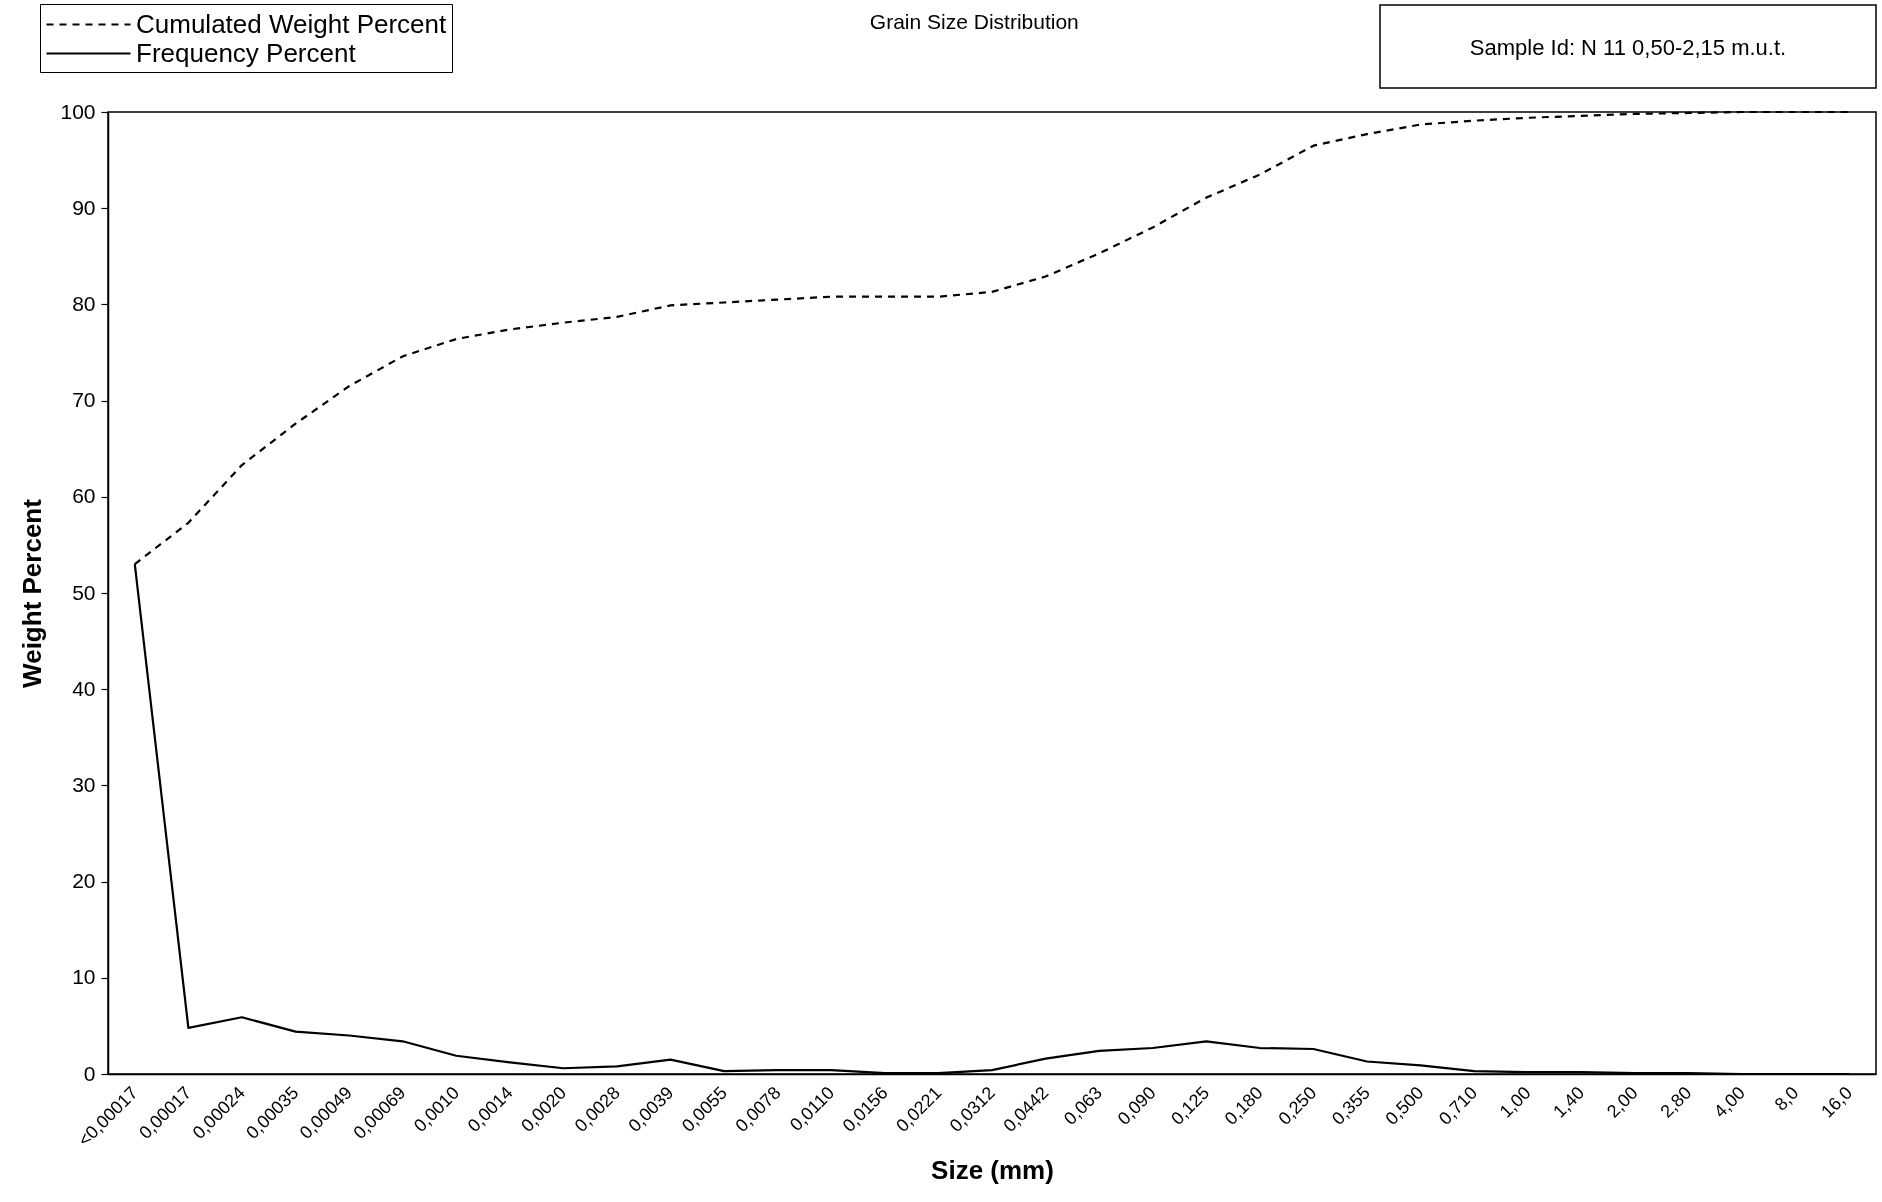 Image resolution: width=1882 pixels, height=1202 pixels. What do you see at coordinates (292, 23) in the screenshot?
I see `legend-label: Cumulated Weight Percent` at bounding box center [292, 23].